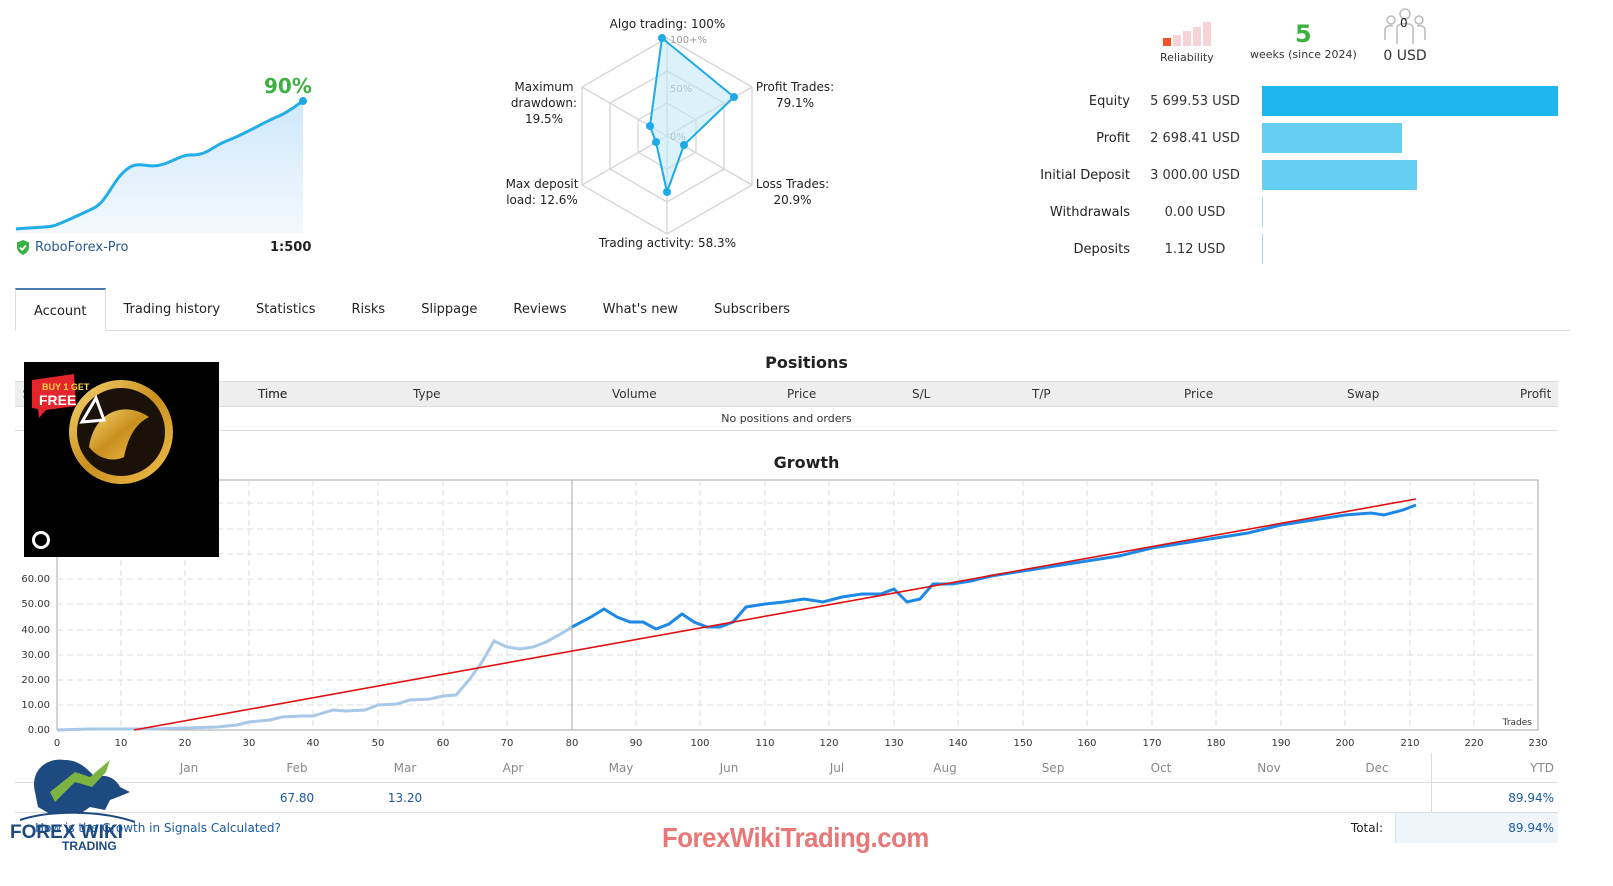 The height and width of the screenshot is (886, 1613). Describe the element at coordinates (449, 309) in the screenshot. I see `tab-slippage: Slippage` at that location.